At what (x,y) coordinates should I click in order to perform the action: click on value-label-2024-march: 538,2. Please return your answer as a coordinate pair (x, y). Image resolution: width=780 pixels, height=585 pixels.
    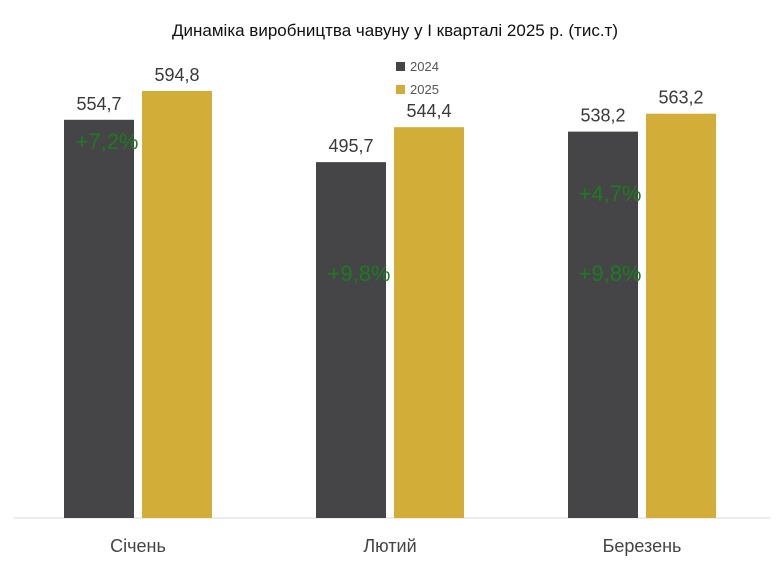
    Looking at the image, I should click on (602, 116).